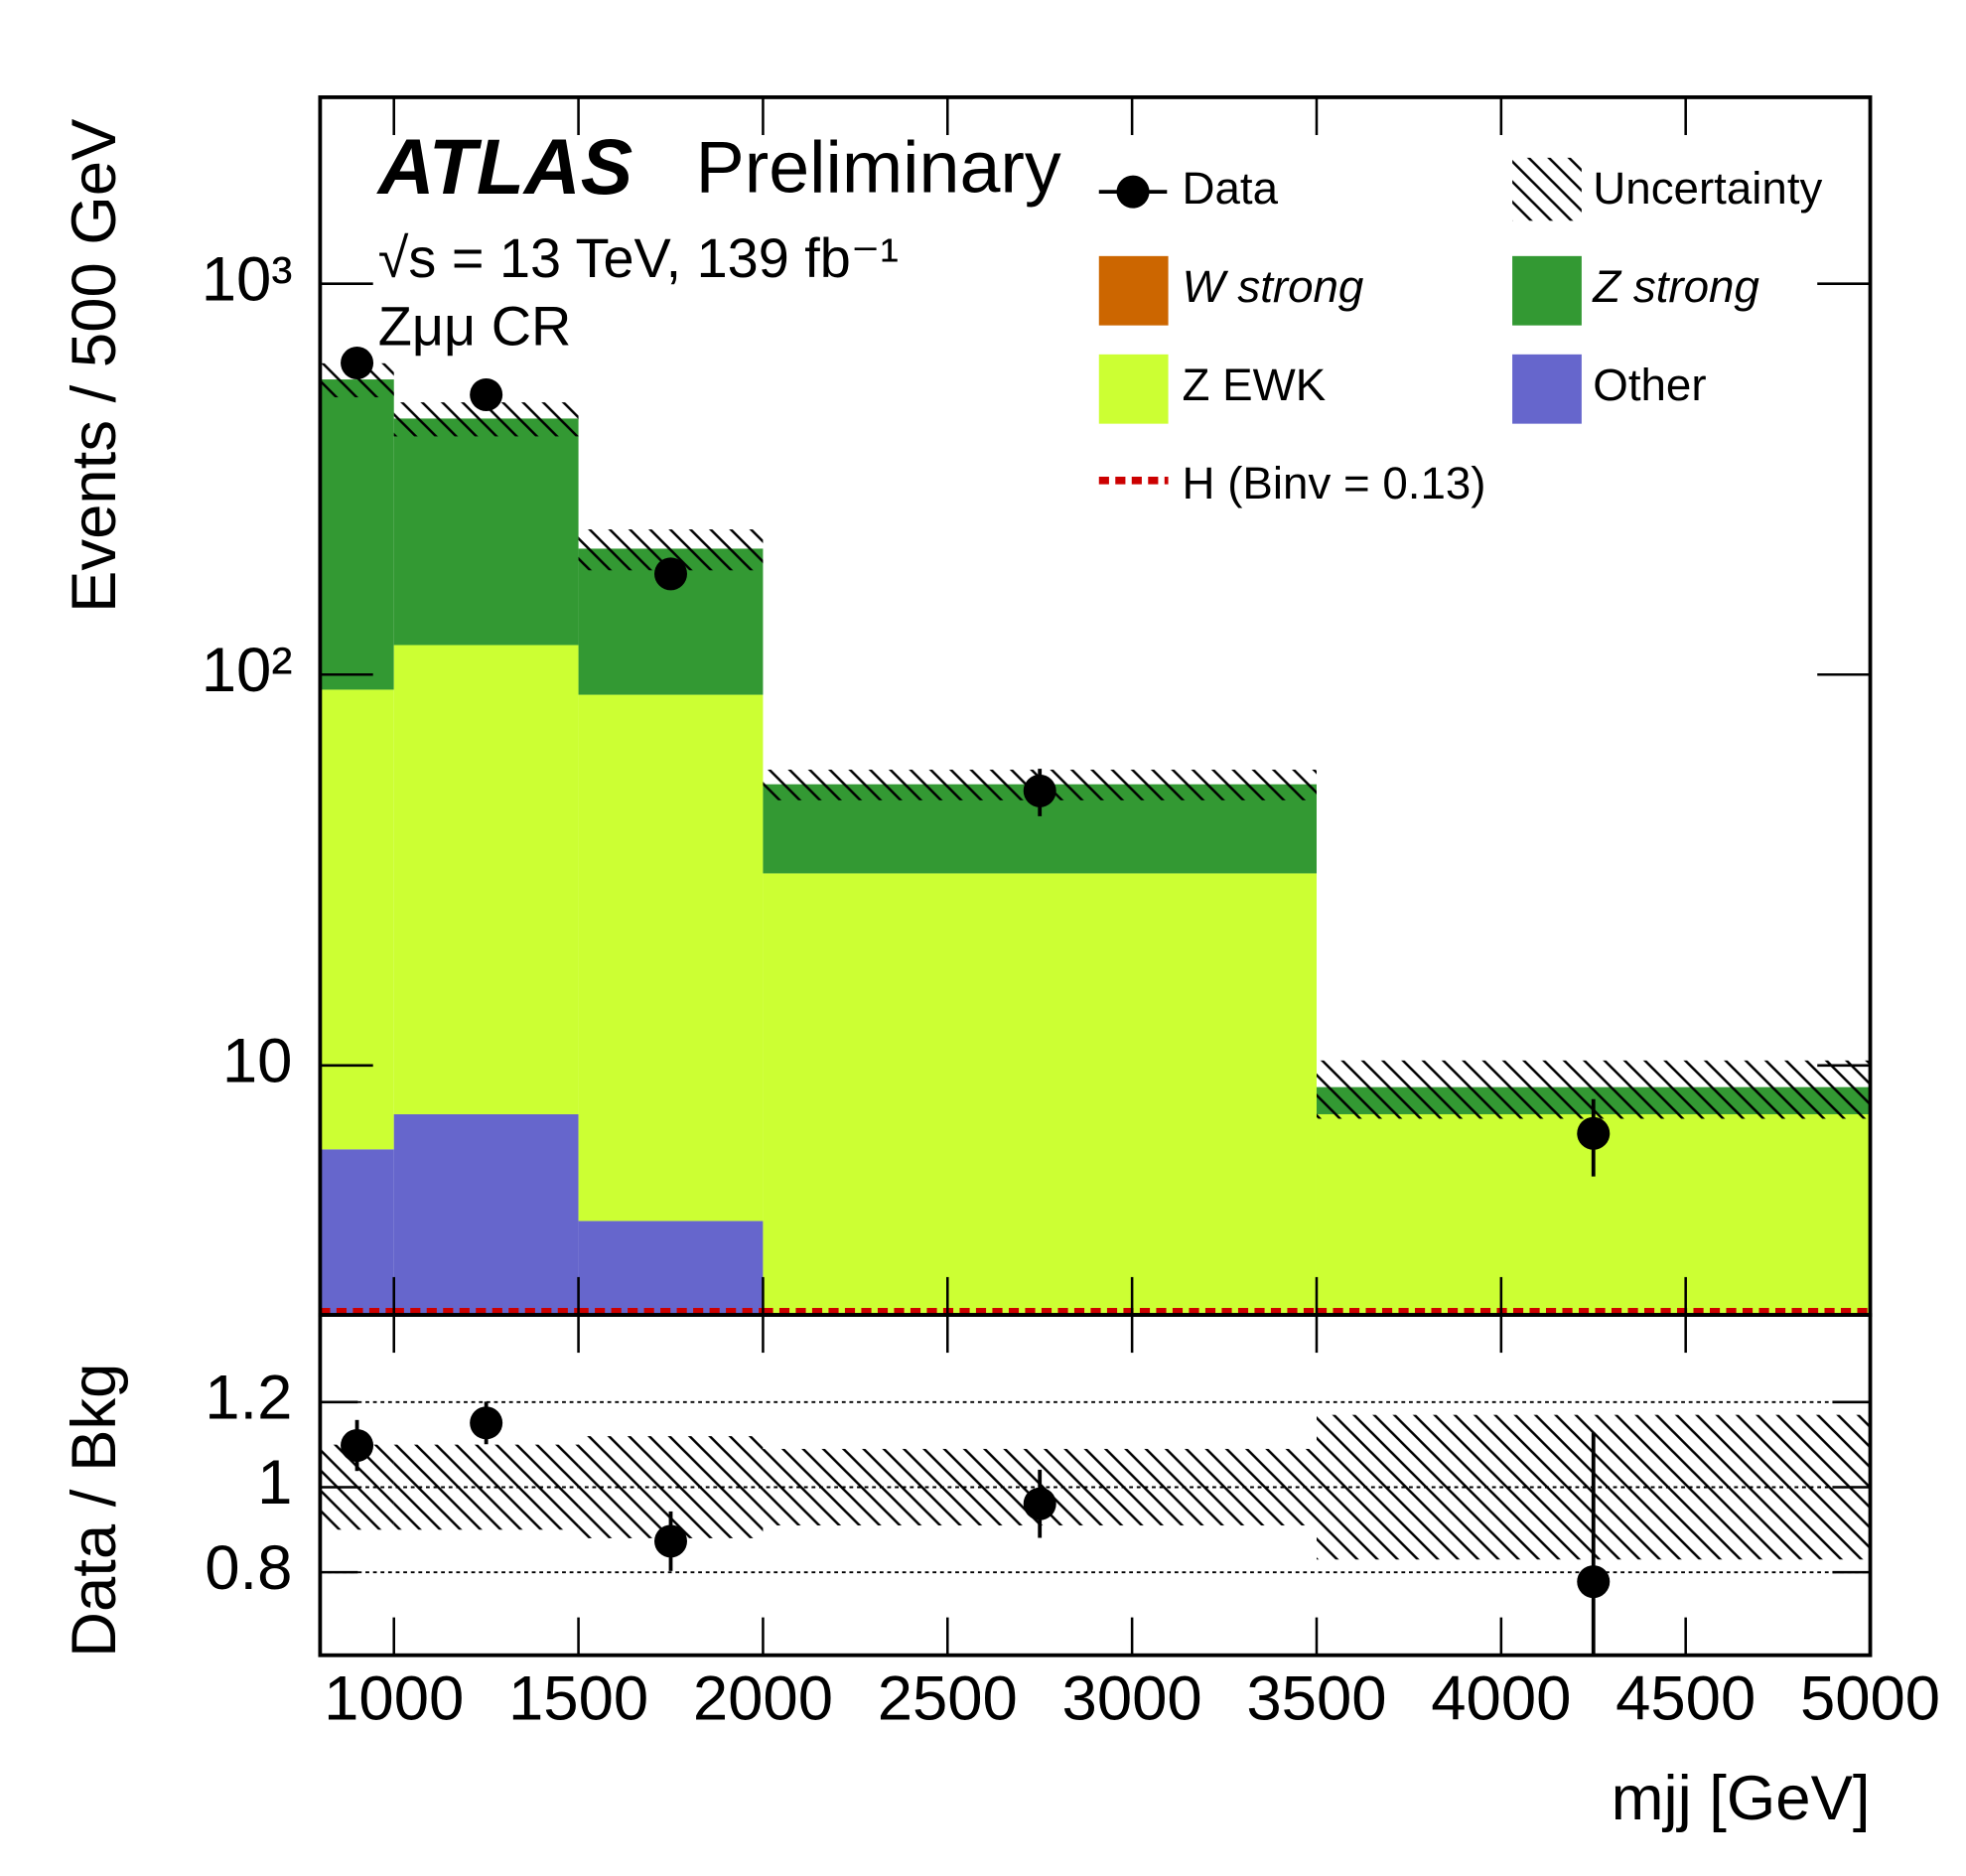 This screenshot has width=1966, height=1876. What do you see at coordinates (878, 168) in the screenshot?
I see `preliminary-label: Preliminary` at bounding box center [878, 168].